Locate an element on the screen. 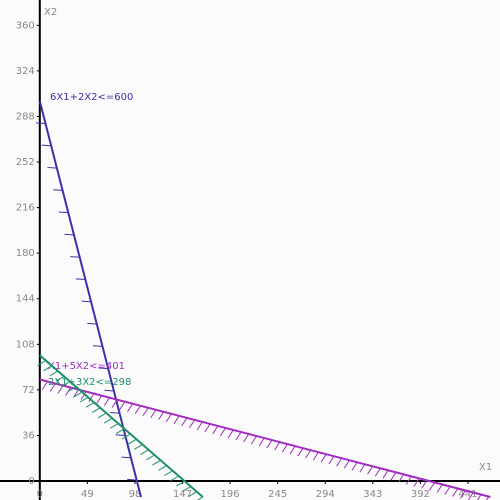 Image resolution: width=500 pixels, height=500 pixels. constraint-label: 2X1+3X2<=298 is located at coordinates (89, 382).